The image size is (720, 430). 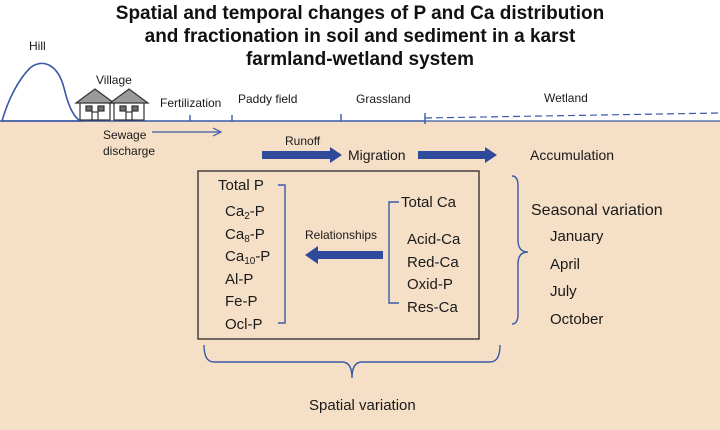 What do you see at coordinates (245, 212) in the screenshot?
I see `p-fraction-item: Ca2-P` at bounding box center [245, 212].